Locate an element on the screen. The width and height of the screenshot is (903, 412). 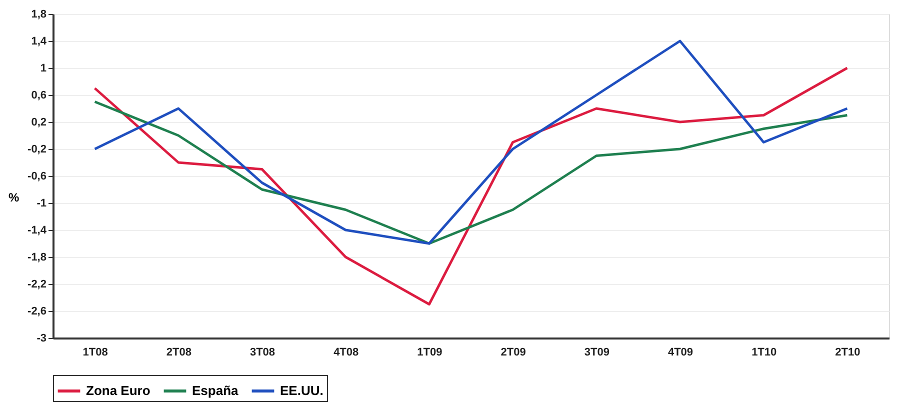
y-tick-label: -1 is located at coordinates (41, 204).